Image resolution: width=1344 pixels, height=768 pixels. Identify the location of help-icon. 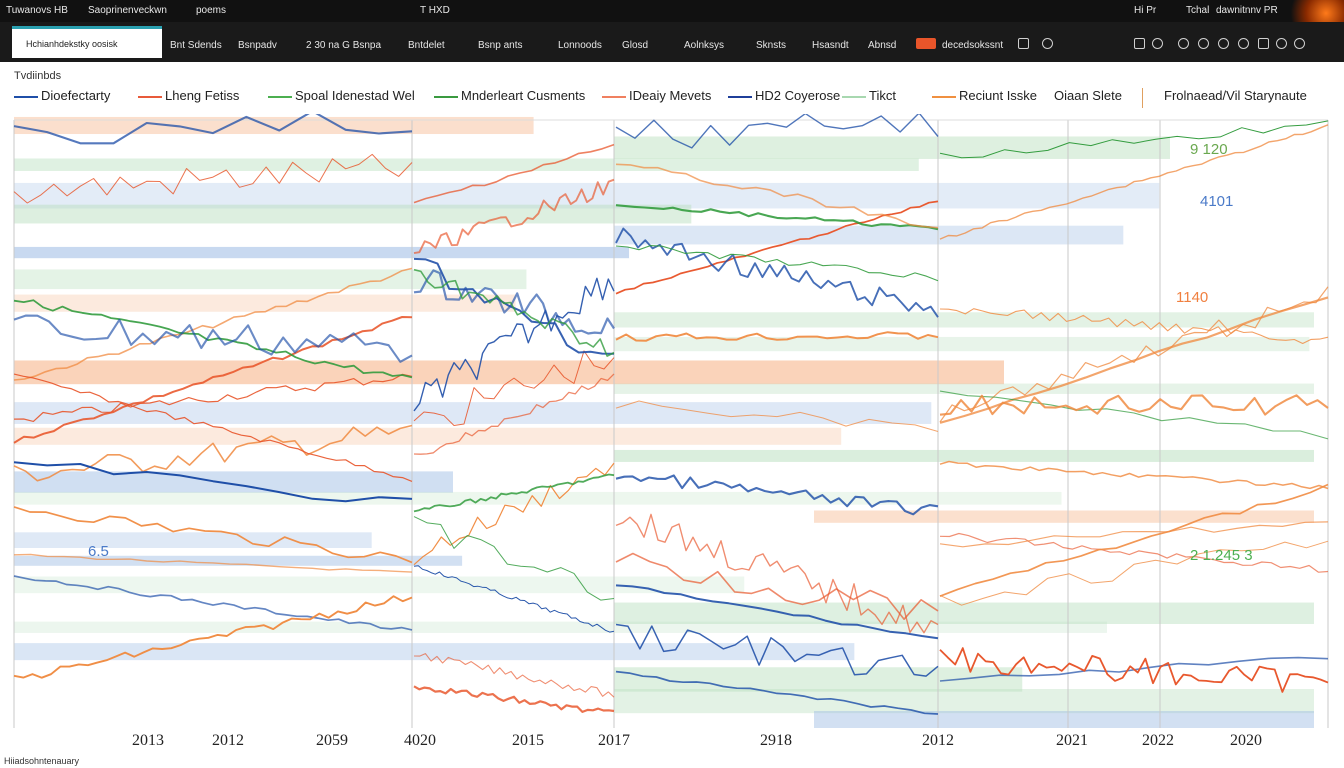
(1243, 43).